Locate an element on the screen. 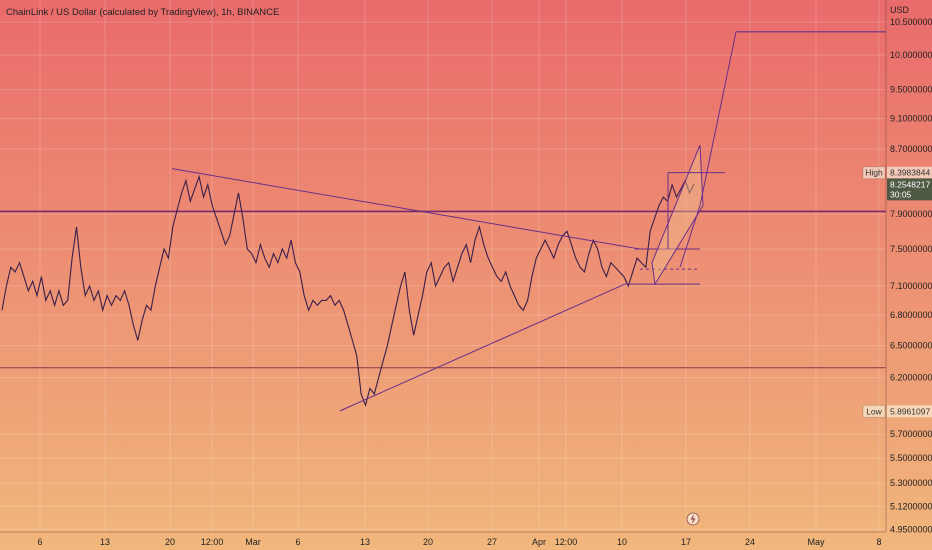  low-tag: Low 5.8961097 is located at coordinates (897, 411).